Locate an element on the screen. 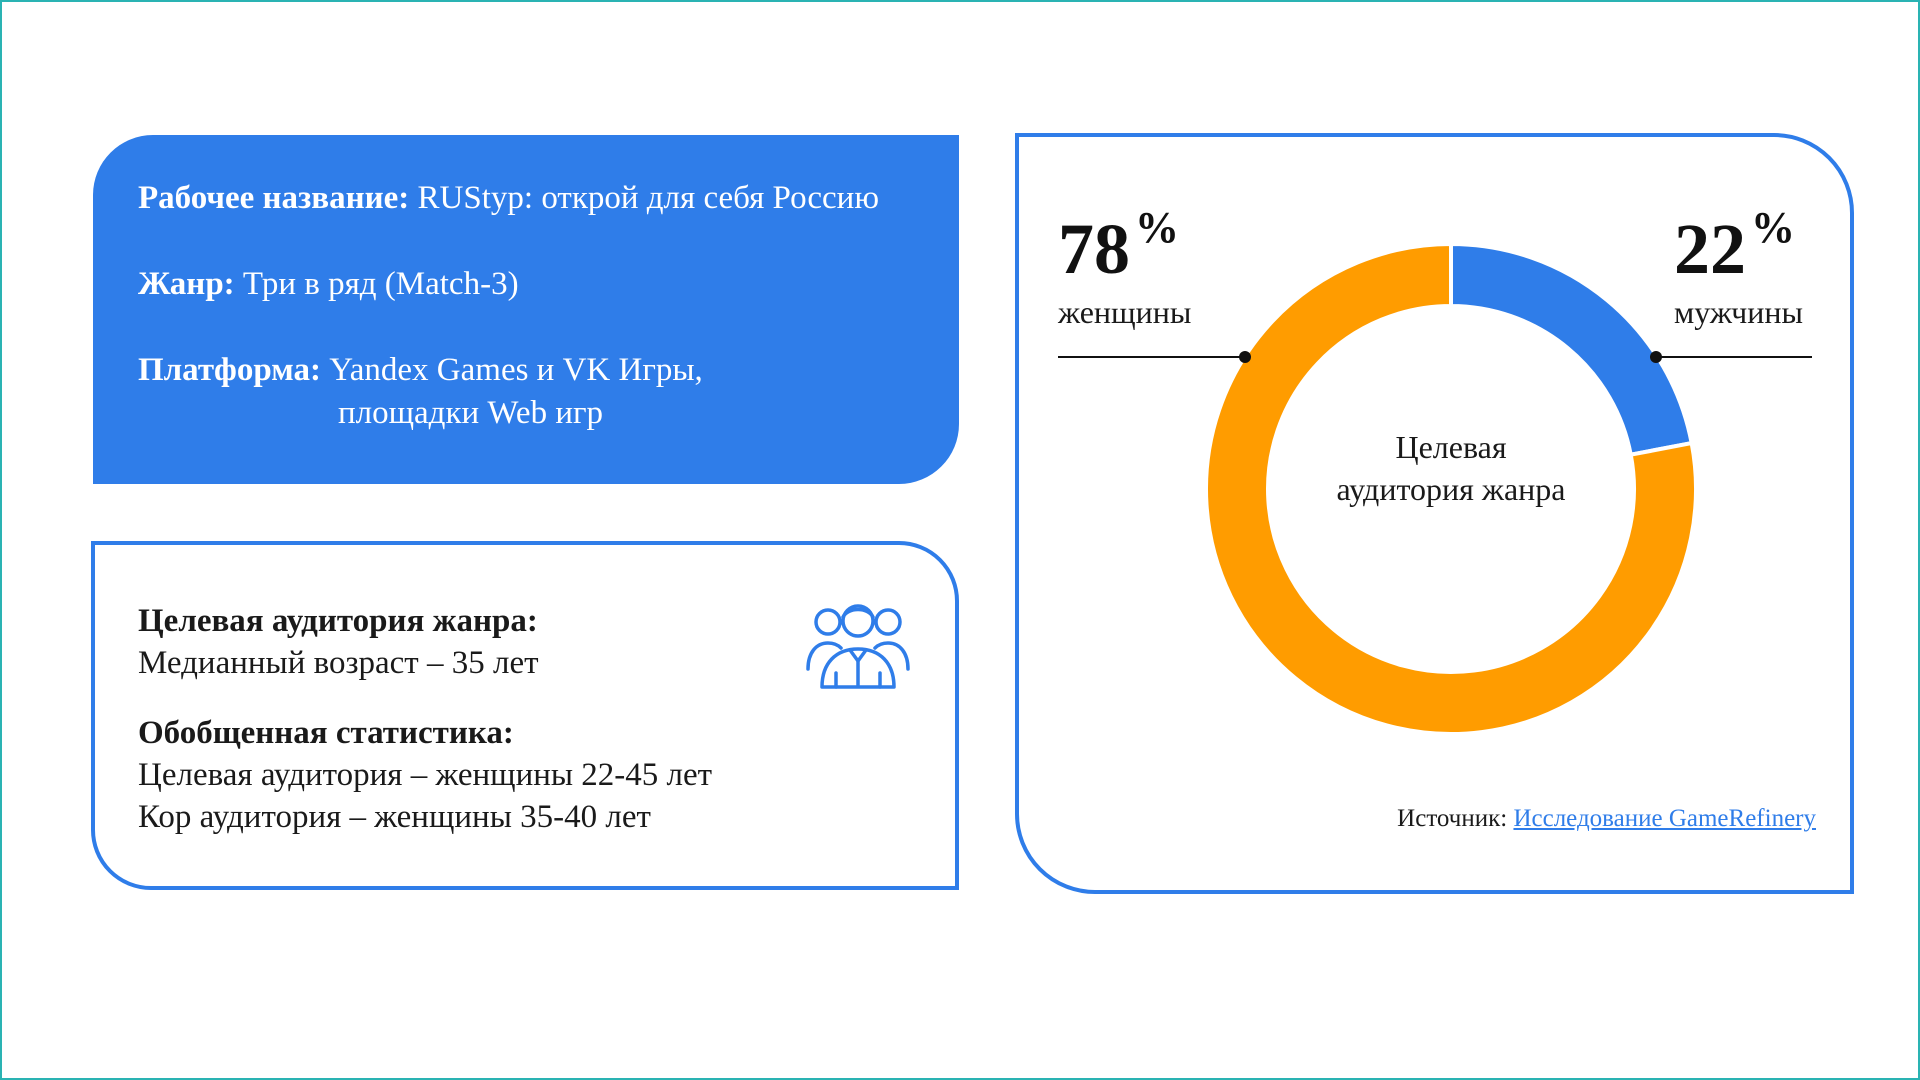 This screenshot has width=1920, height=1080. donut-center-label-line2: аудитория жанра is located at coordinates (1450, 489).